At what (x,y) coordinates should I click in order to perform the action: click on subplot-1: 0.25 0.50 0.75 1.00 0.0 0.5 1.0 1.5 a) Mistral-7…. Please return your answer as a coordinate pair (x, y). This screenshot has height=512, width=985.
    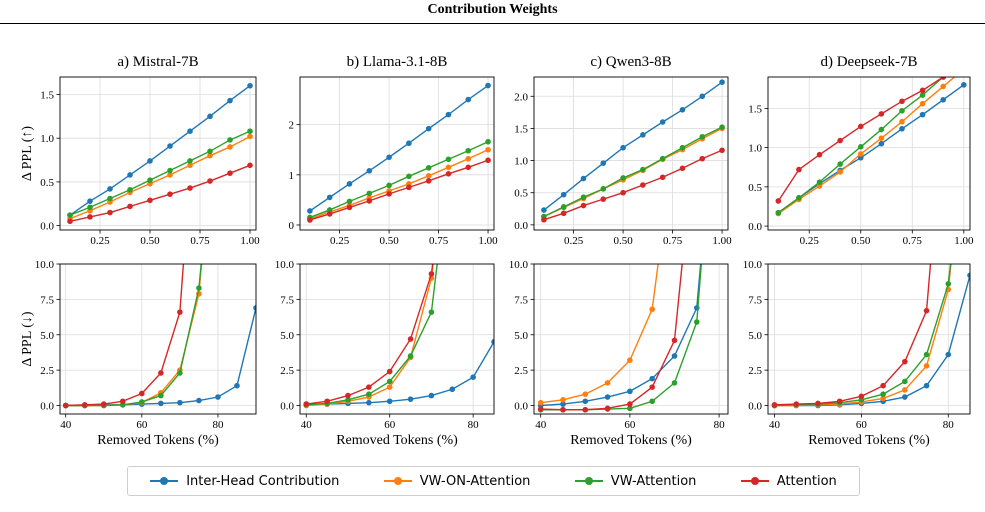
    Looking at the image, I should click on (140, 150).